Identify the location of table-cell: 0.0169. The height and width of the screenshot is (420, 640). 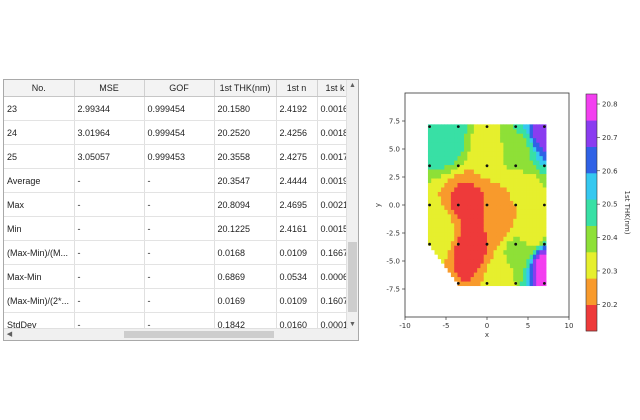
(245, 300).